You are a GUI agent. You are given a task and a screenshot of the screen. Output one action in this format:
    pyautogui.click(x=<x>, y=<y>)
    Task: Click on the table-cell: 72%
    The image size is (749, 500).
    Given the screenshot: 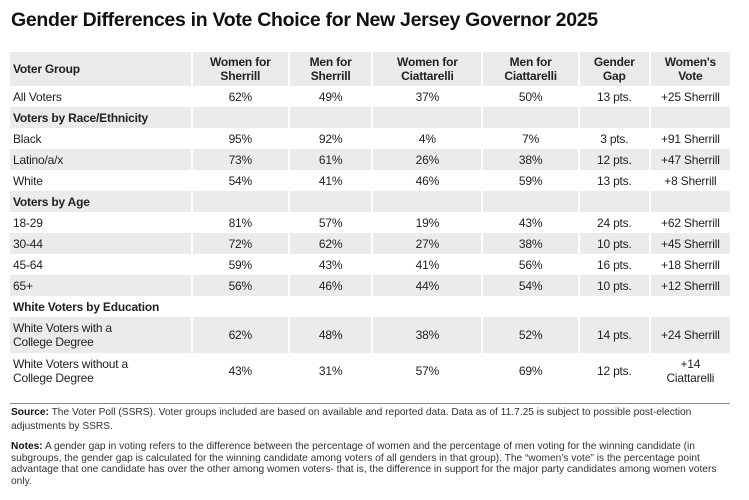 What is the action you would take?
    pyautogui.click(x=239, y=243)
    